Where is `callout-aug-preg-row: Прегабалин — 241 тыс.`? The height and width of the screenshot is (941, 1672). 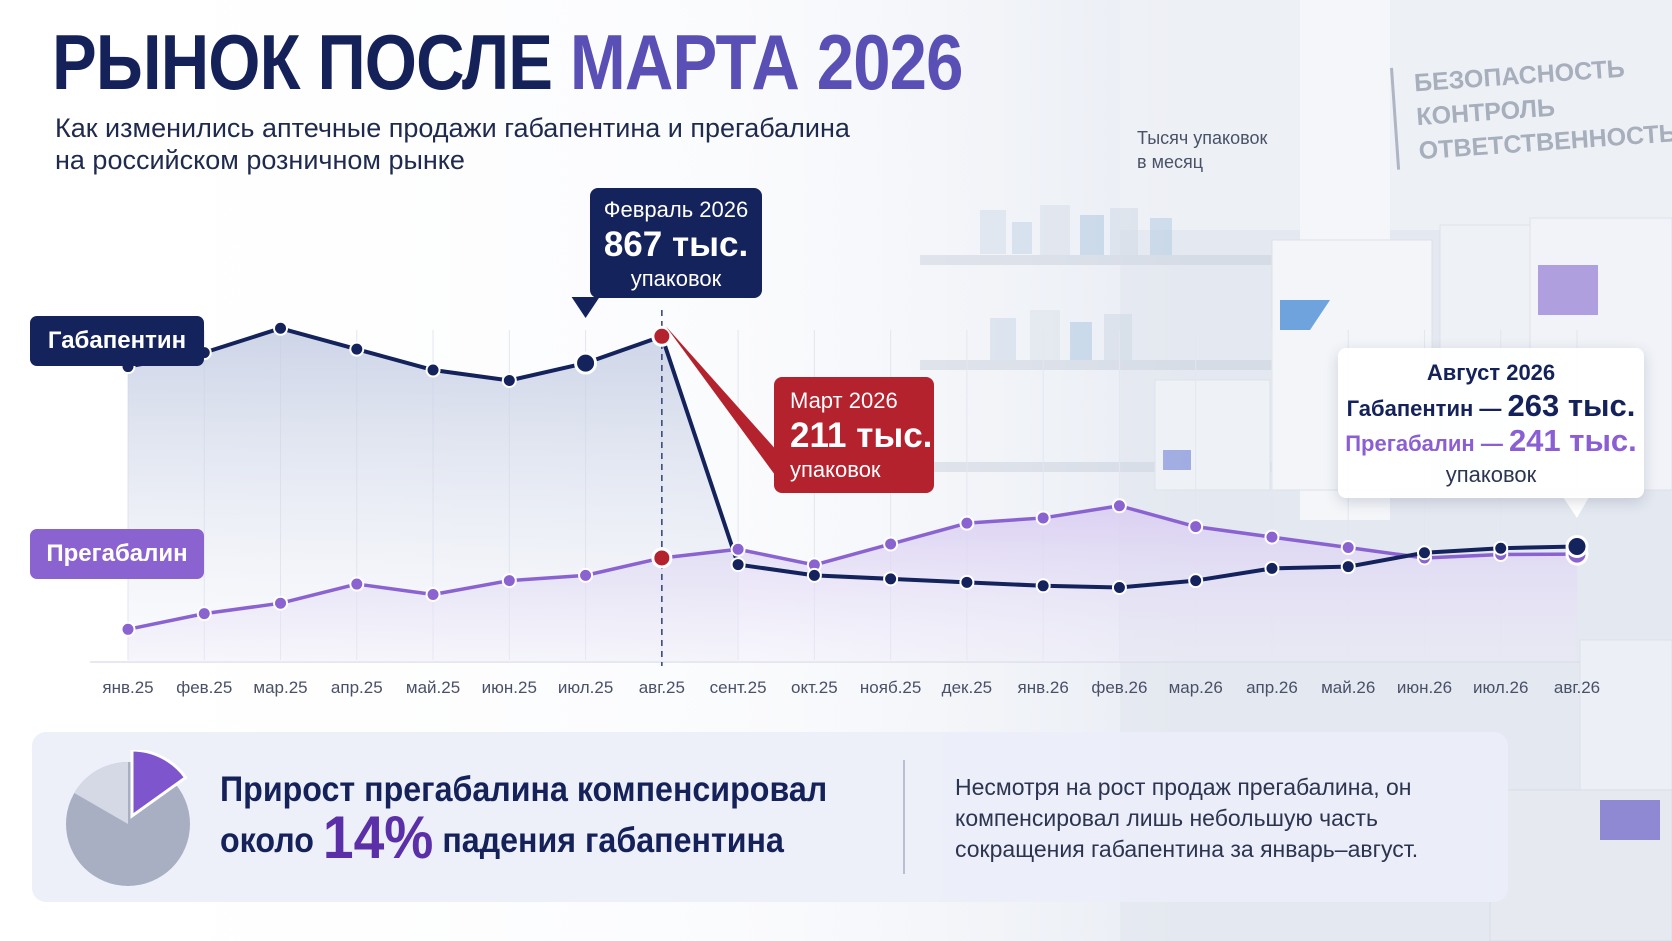 callout-aug-preg-row: Прегабалин — 241 тыс. is located at coordinates (1491, 442).